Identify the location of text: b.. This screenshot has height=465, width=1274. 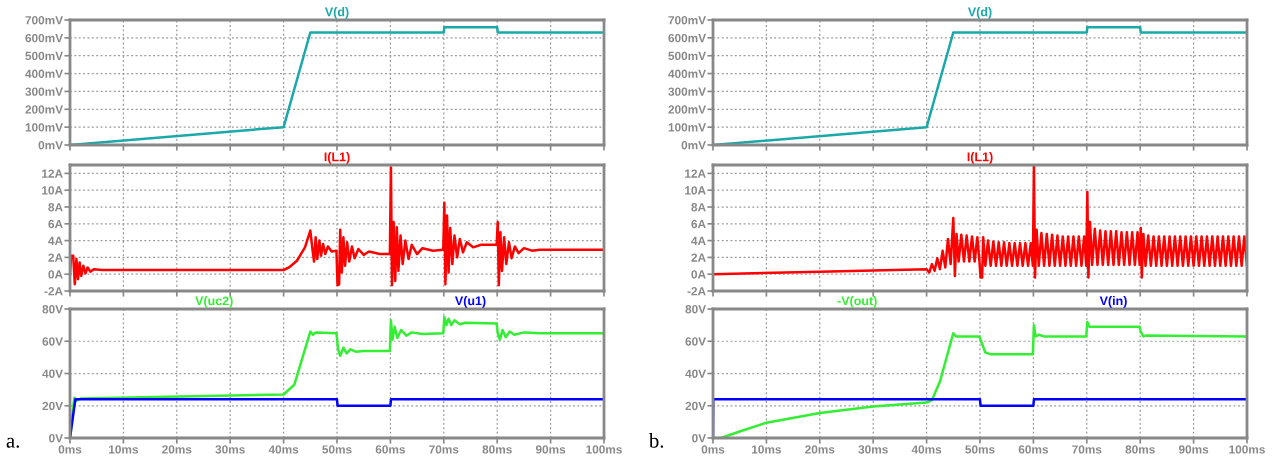
(656, 440).